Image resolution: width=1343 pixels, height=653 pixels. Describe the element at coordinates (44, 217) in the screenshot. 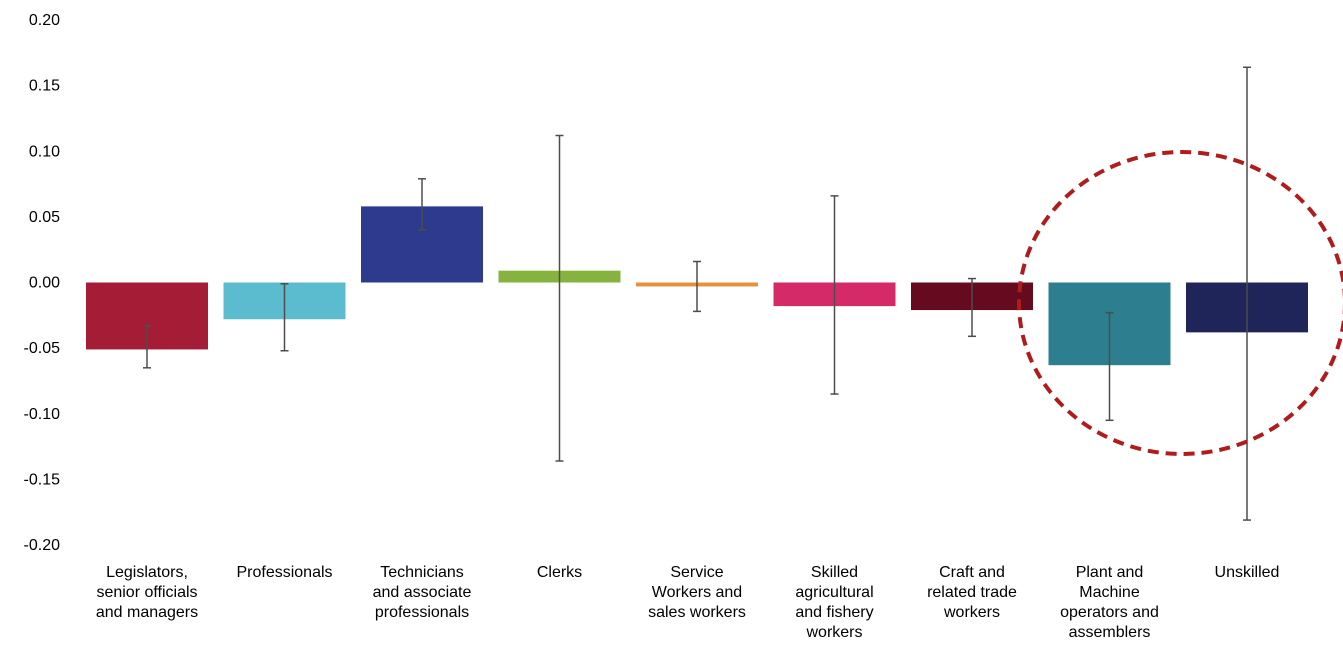

I see `y-tick-label: 0.05` at that location.